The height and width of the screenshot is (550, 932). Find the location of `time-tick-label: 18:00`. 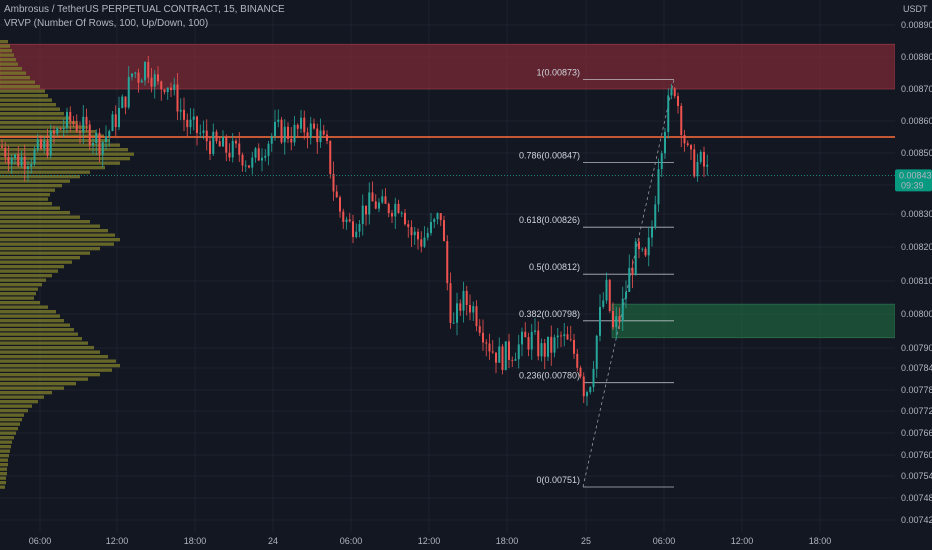

time-tick-label: 18:00 is located at coordinates (507, 541).